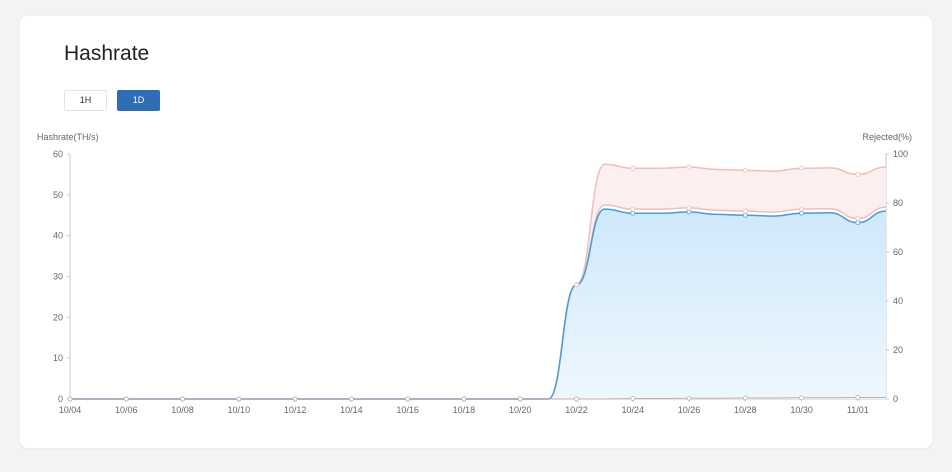 The image size is (952, 472). Describe the element at coordinates (70, 410) in the screenshot. I see `x-tick-label: 10/04` at that location.